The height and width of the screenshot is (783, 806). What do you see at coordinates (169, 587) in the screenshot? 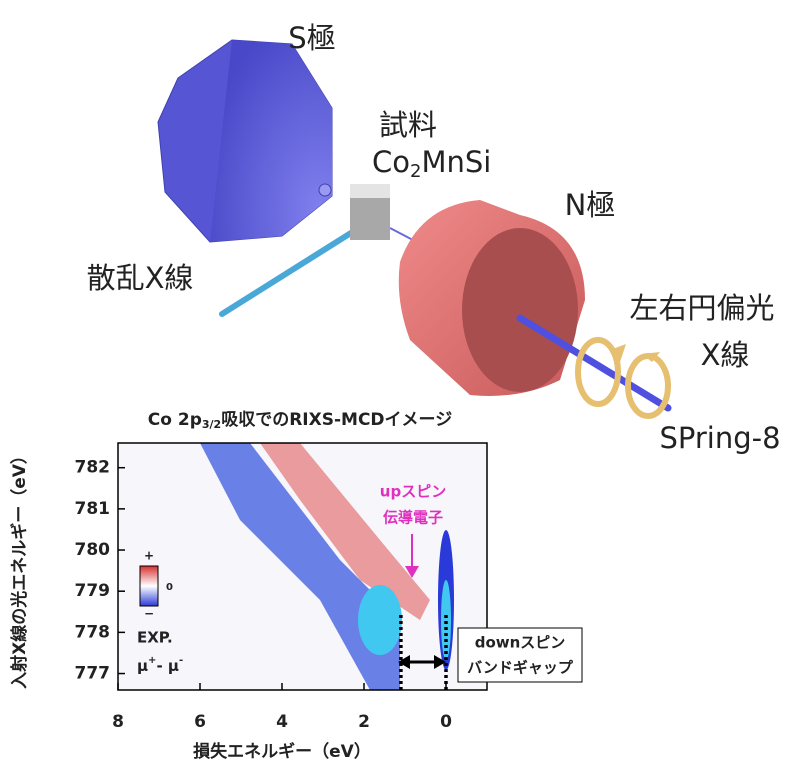
I see `colorbar-label: 0` at bounding box center [169, 587].